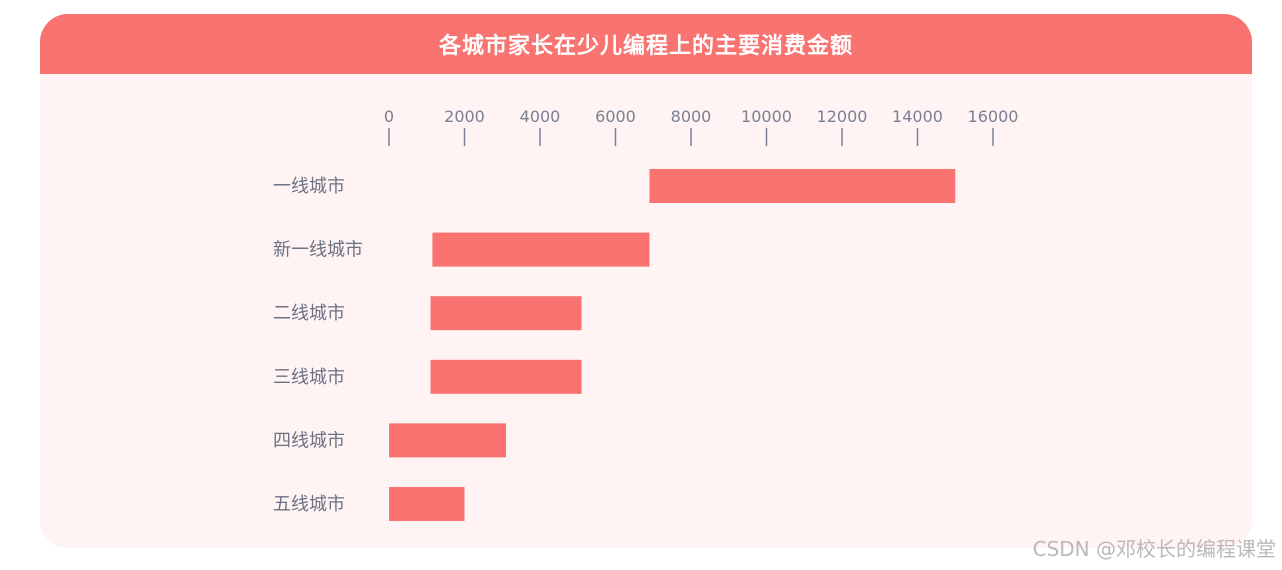 Image resolution: width=1282 pixels, height=570 pixels. Describe the element at coordinates (917, 116) in the screenshot. I see `x-tick-label: 14000` at that location.